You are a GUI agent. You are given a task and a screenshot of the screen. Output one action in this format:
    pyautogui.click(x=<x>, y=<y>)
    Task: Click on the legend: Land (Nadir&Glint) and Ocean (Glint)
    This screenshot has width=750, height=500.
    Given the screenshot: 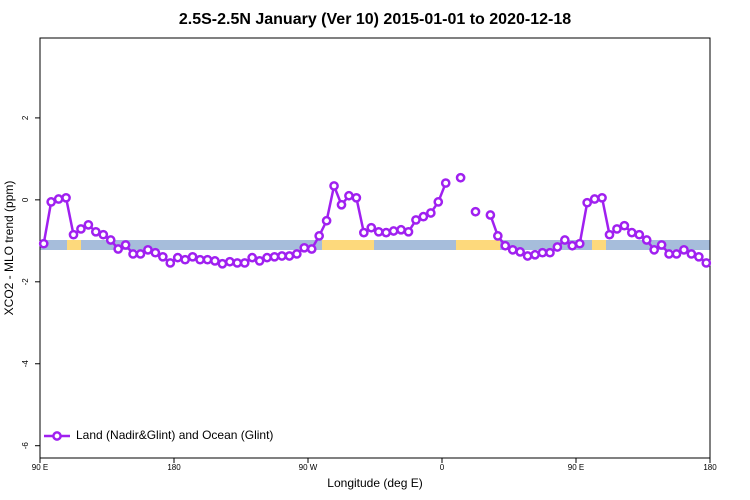 What is the action you would take?
    pyautogui.click(x=158, y=435)
    